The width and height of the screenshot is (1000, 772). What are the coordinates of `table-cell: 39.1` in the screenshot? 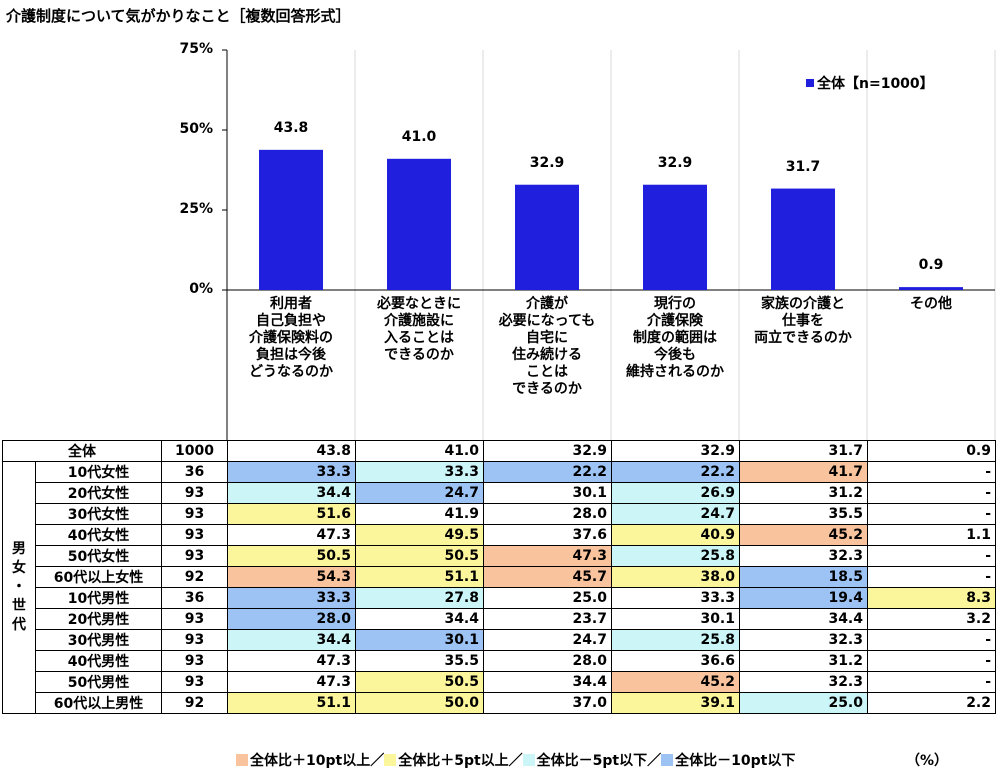 It's located at (675, 703).